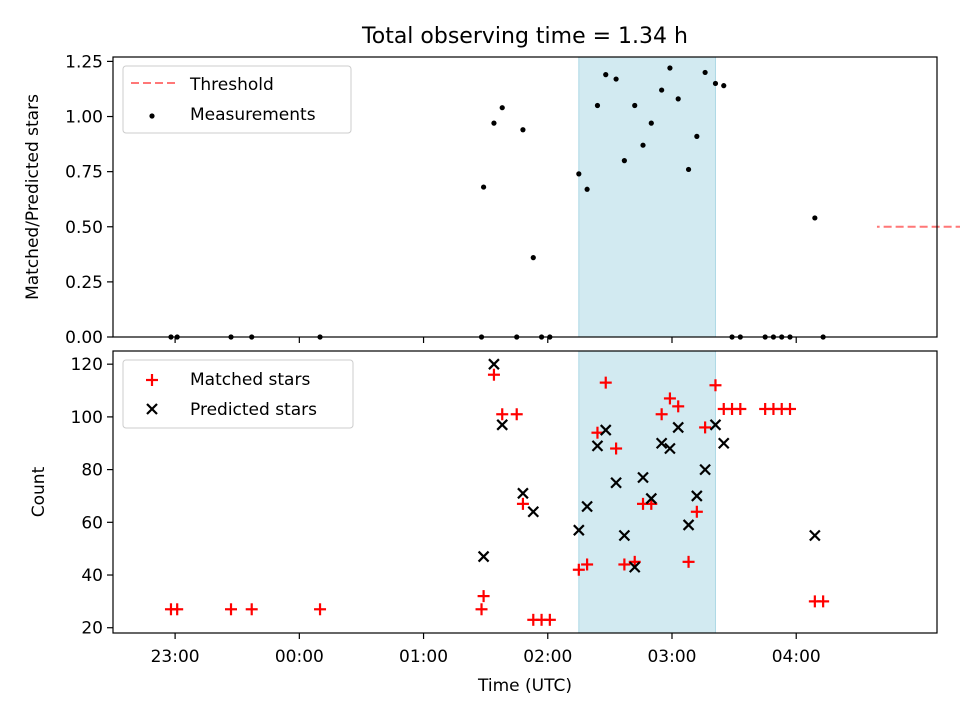 This screenshot has height=720, width=960. I want to click on bottom-legend-matched-label: Matched stars, so click(250, 380).